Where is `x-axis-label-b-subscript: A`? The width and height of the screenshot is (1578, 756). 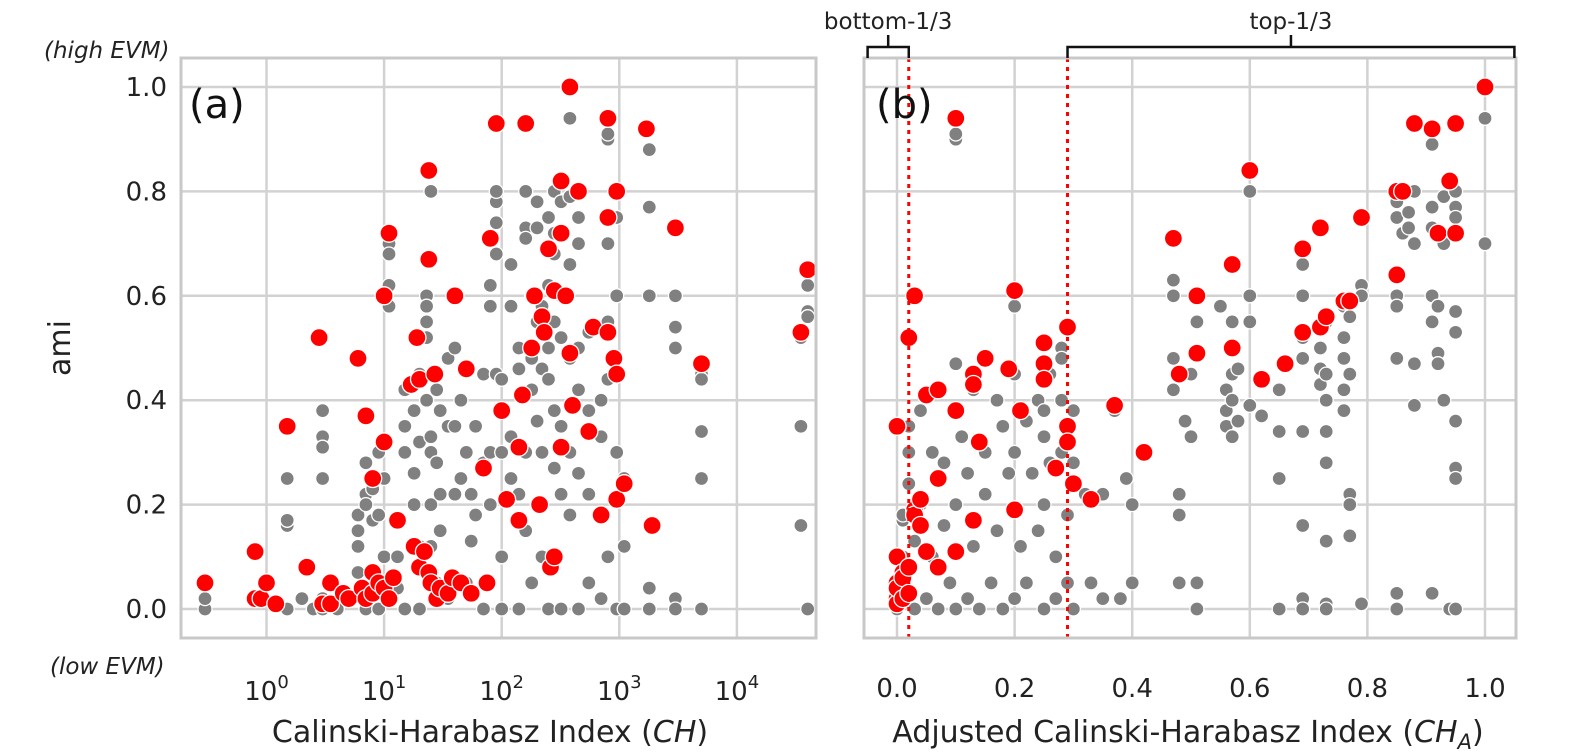 x-axis-label-b-subscript: A is located at coordinates (1464, 742).